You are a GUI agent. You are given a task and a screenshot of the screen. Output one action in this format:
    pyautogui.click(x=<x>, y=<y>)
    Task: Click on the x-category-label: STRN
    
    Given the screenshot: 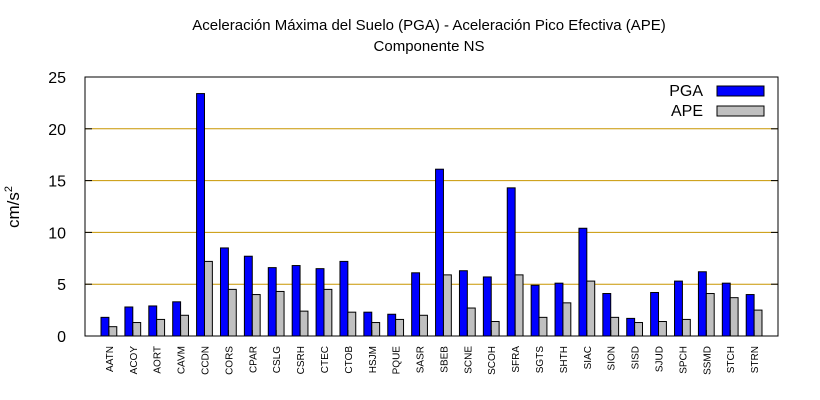 What is the action you would take?
    pyautogui.click(x=755, y=359)
    